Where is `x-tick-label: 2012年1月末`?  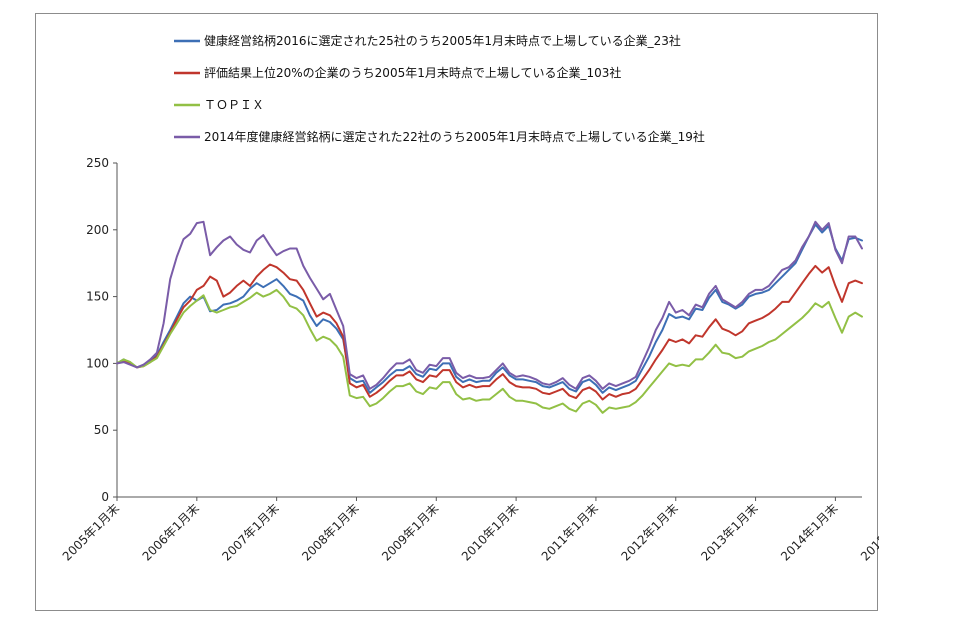
x-tick-label: 2012年1月末 is located at coordinates (650, 532).